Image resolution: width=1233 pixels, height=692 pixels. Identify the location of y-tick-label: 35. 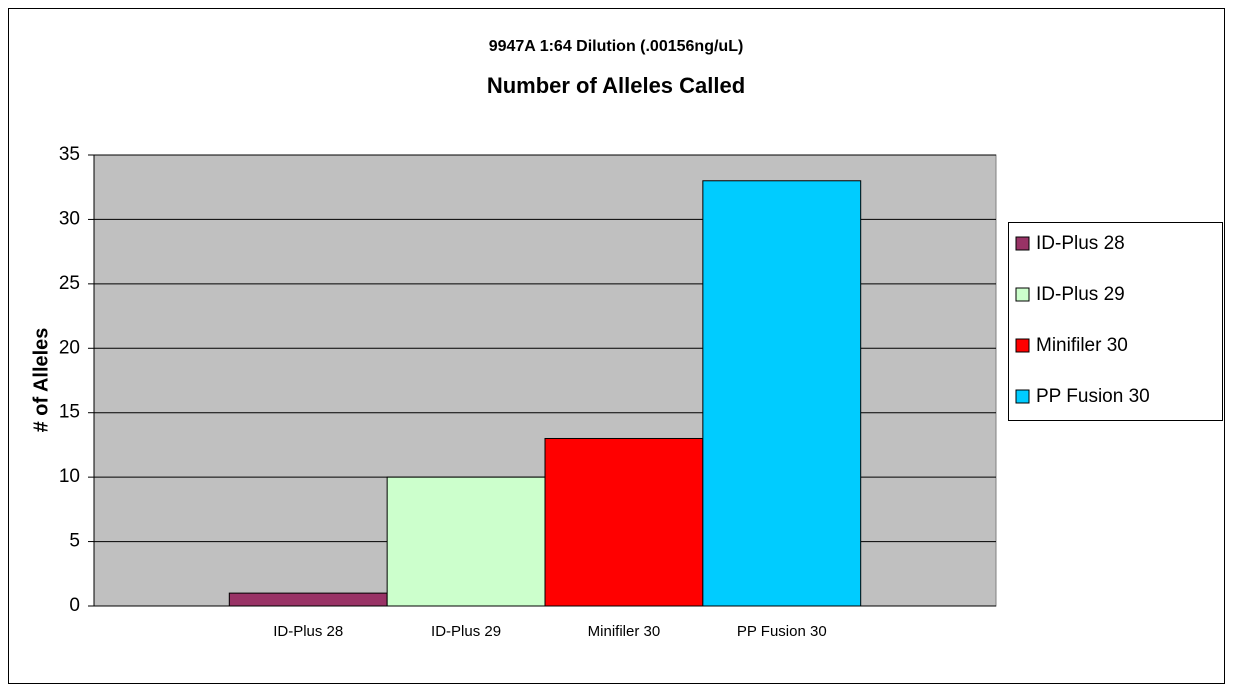
(69, 154).